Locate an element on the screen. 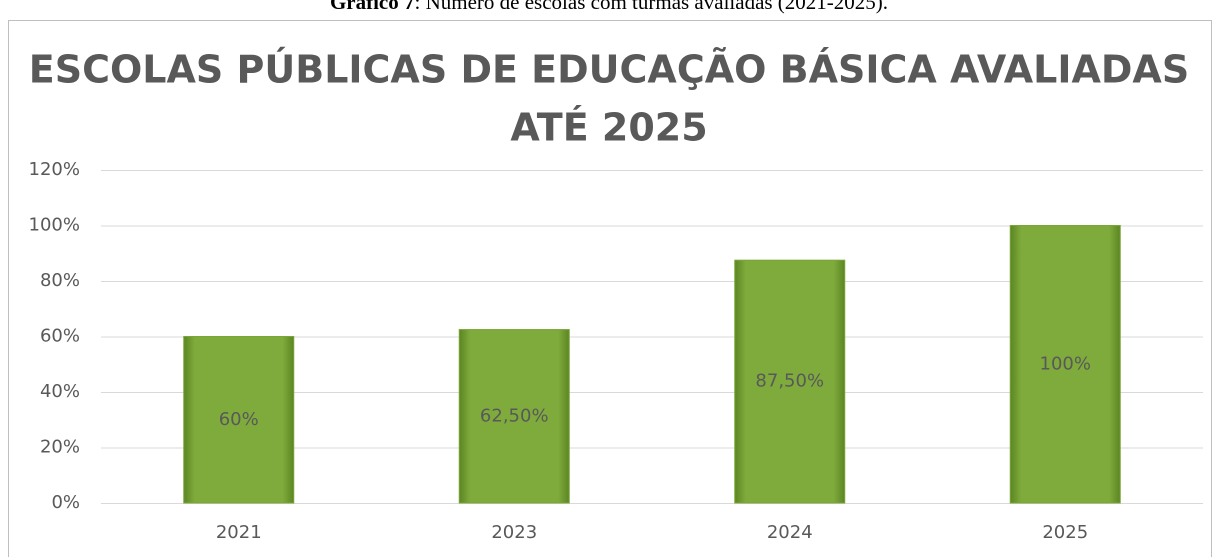 This screenshot has width=1219, height=557. caption-label: Gráfico 7 is located at coordinates (372, 7).